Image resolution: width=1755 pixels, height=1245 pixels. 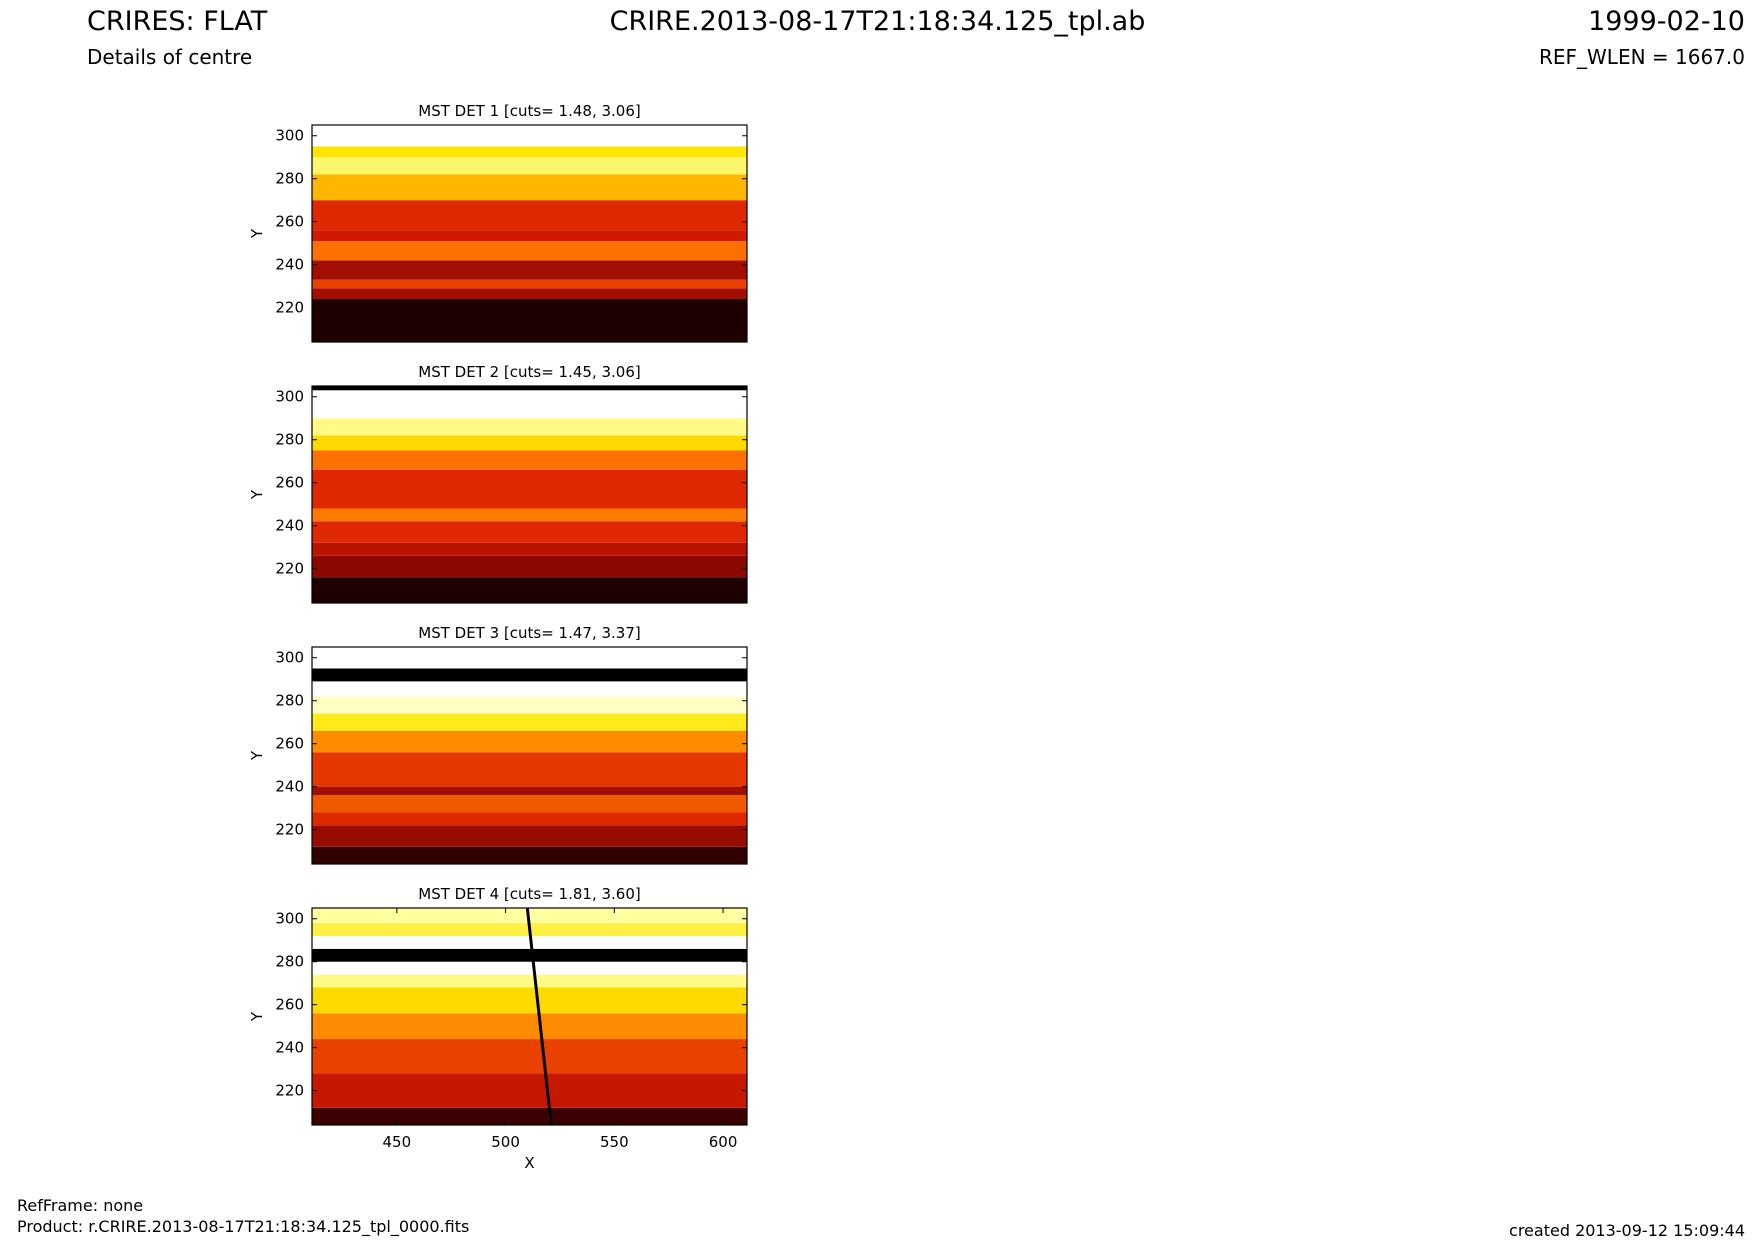 What do you see at coordinates (529, 372) in the screenshot?
I see `panel-2-title: MST DET 2 [cuts= 1.45, 3.06]` at bounding box center [529, 372].